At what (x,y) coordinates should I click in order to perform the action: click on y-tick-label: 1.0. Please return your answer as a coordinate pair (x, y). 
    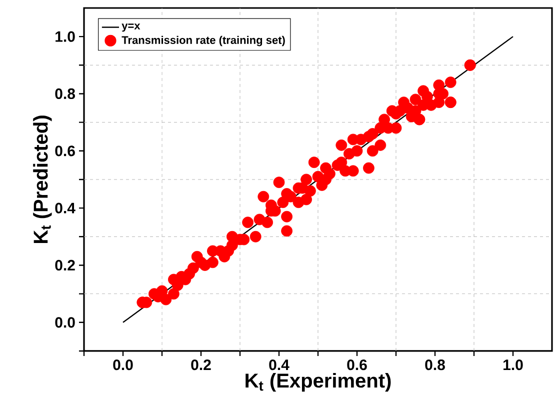
    Looking at the image, I should click on (65, 36).